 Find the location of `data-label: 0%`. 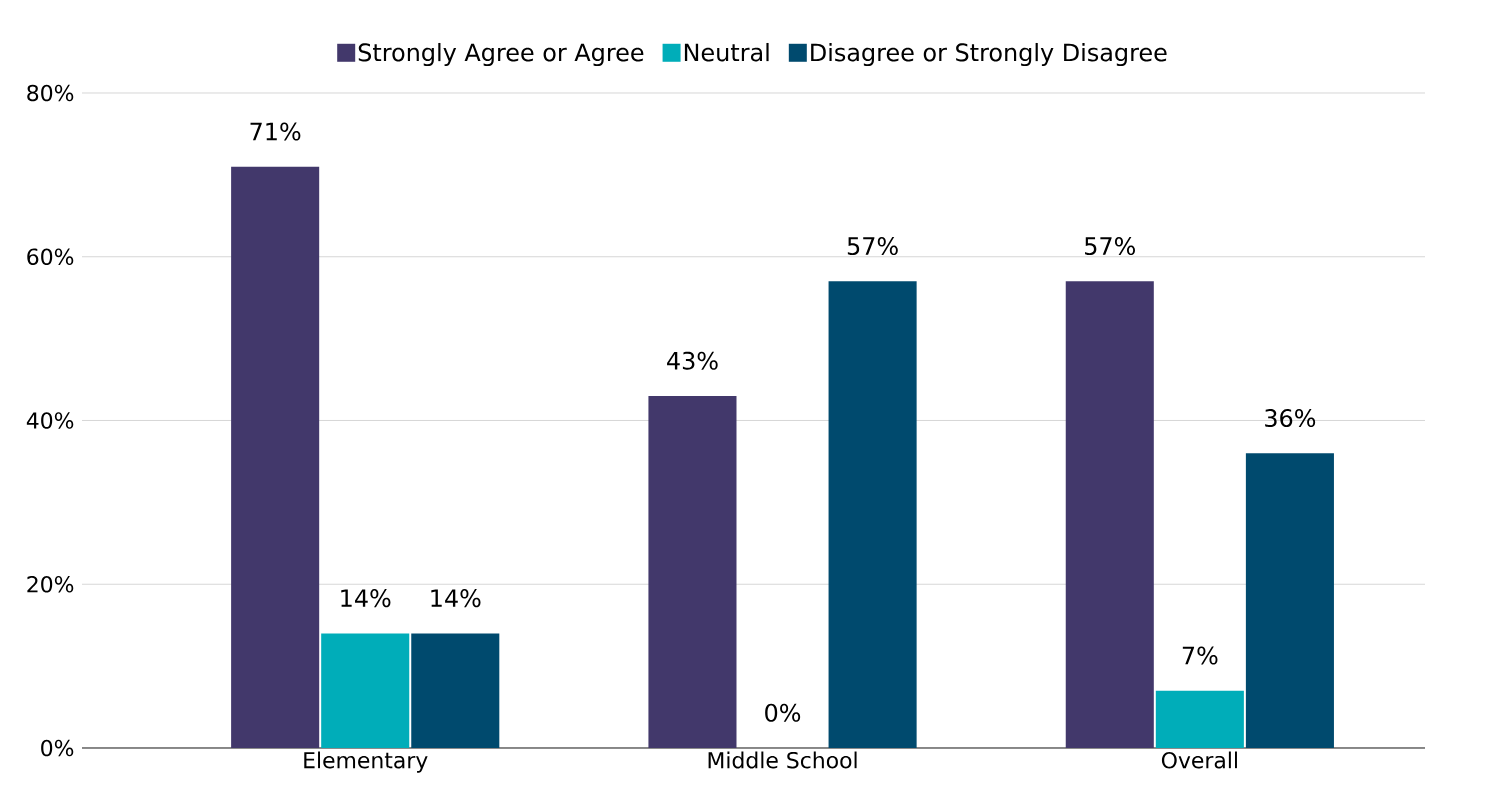

data-label: 0% is located at coordinates (783, 712).